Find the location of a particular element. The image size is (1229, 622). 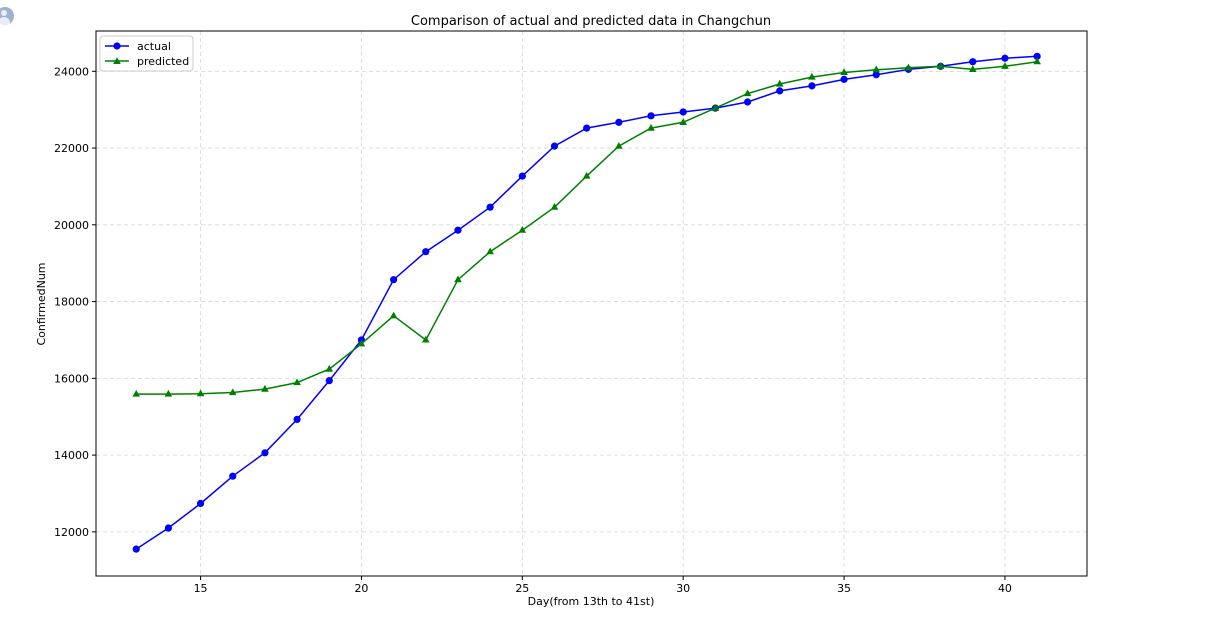

x-tick-label: 30 is located at coordinates (683, 588).